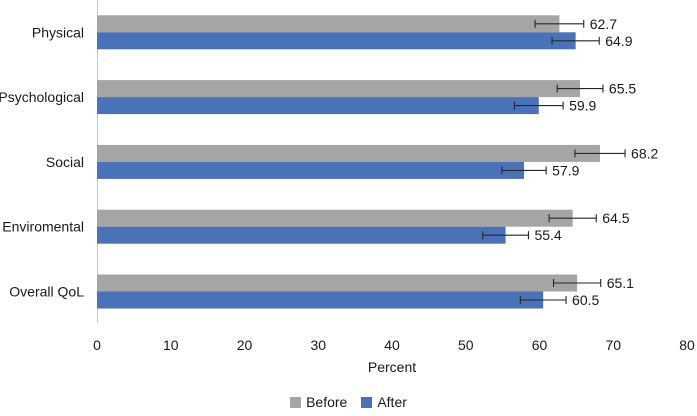 Image resolution: width=697 pixels, height=416 pixels. I want to click on legend-swatch-before, so click(296, 402).